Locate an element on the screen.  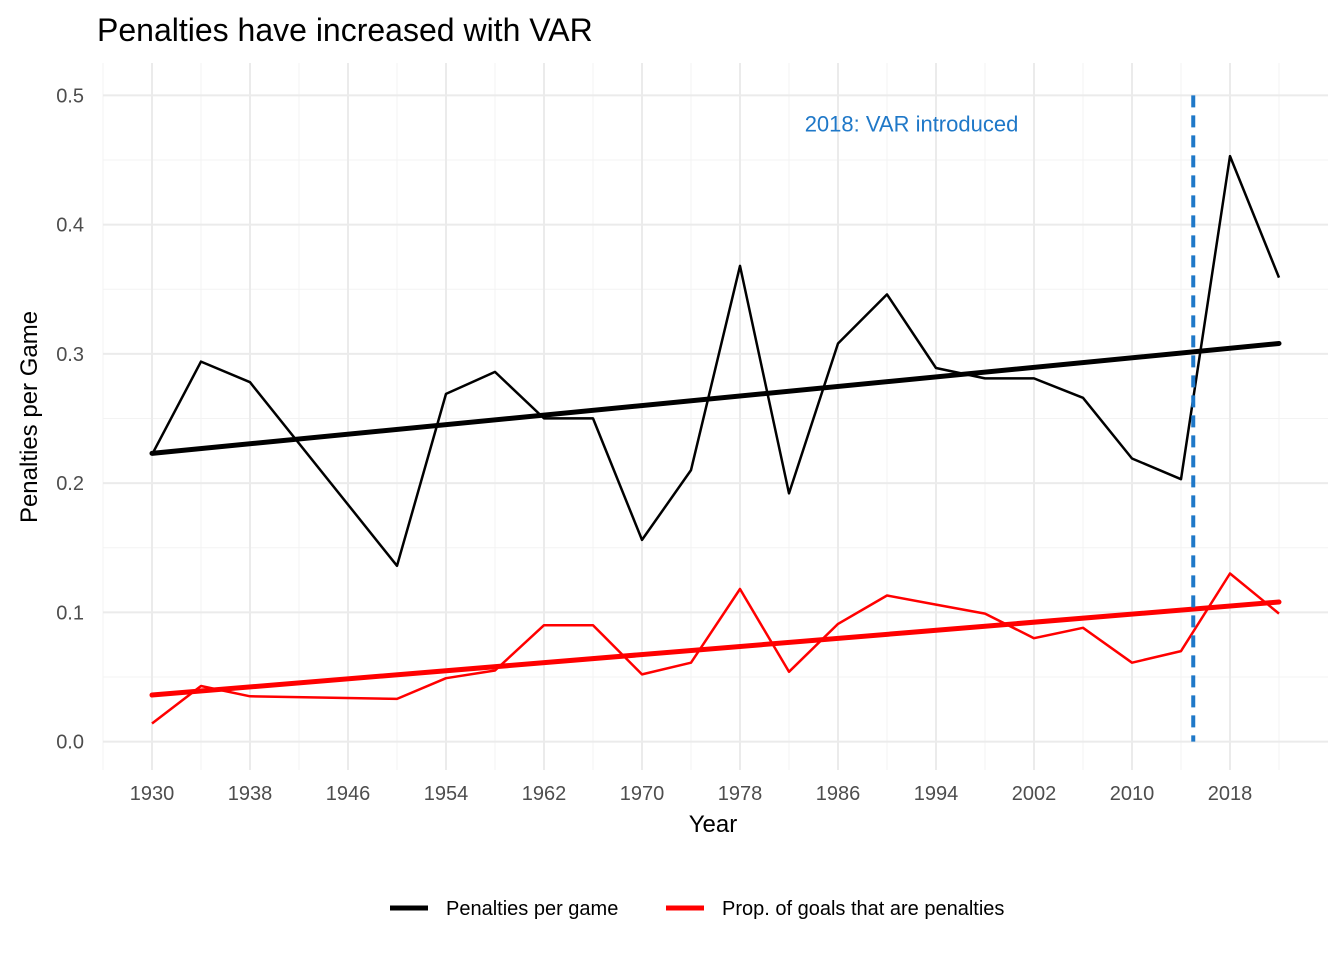
x-tick-label: 1938 is located at coordinates (250, 794).